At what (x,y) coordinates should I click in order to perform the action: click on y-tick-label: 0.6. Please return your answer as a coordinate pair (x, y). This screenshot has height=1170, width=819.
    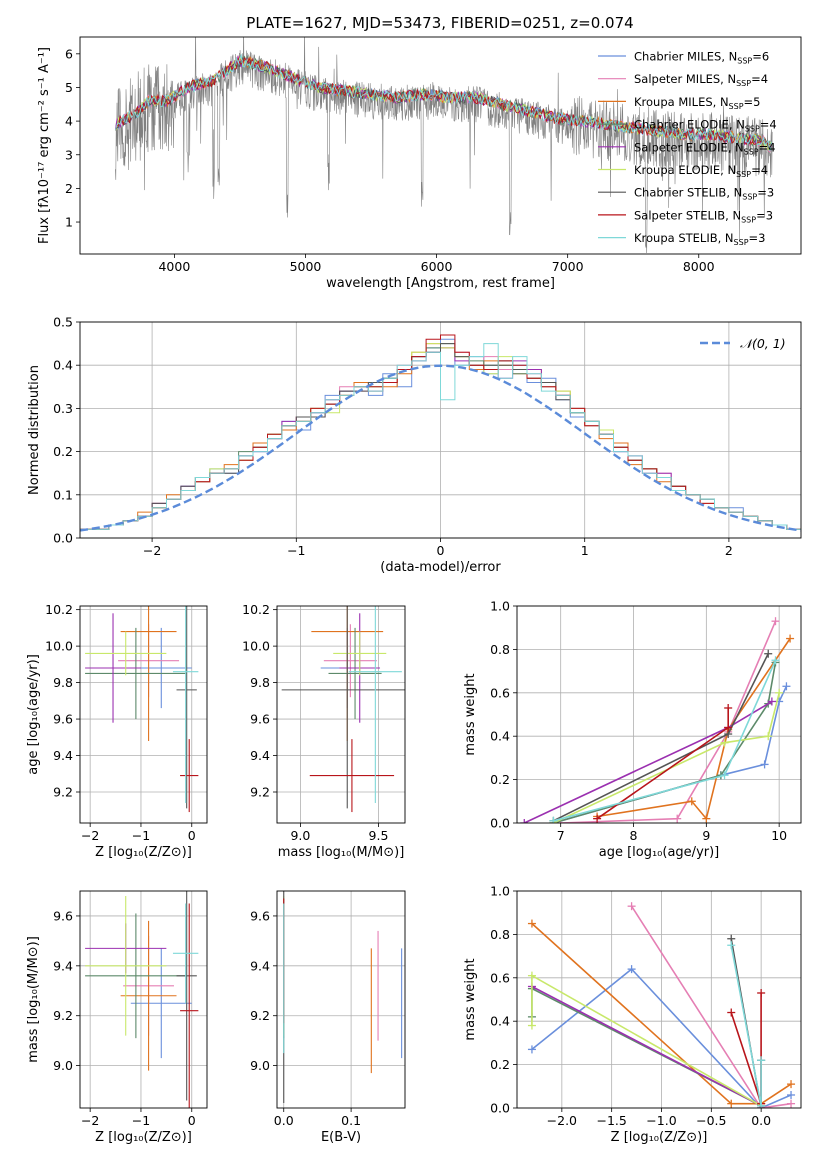
    Looking at the image, I should click on (500, 692).